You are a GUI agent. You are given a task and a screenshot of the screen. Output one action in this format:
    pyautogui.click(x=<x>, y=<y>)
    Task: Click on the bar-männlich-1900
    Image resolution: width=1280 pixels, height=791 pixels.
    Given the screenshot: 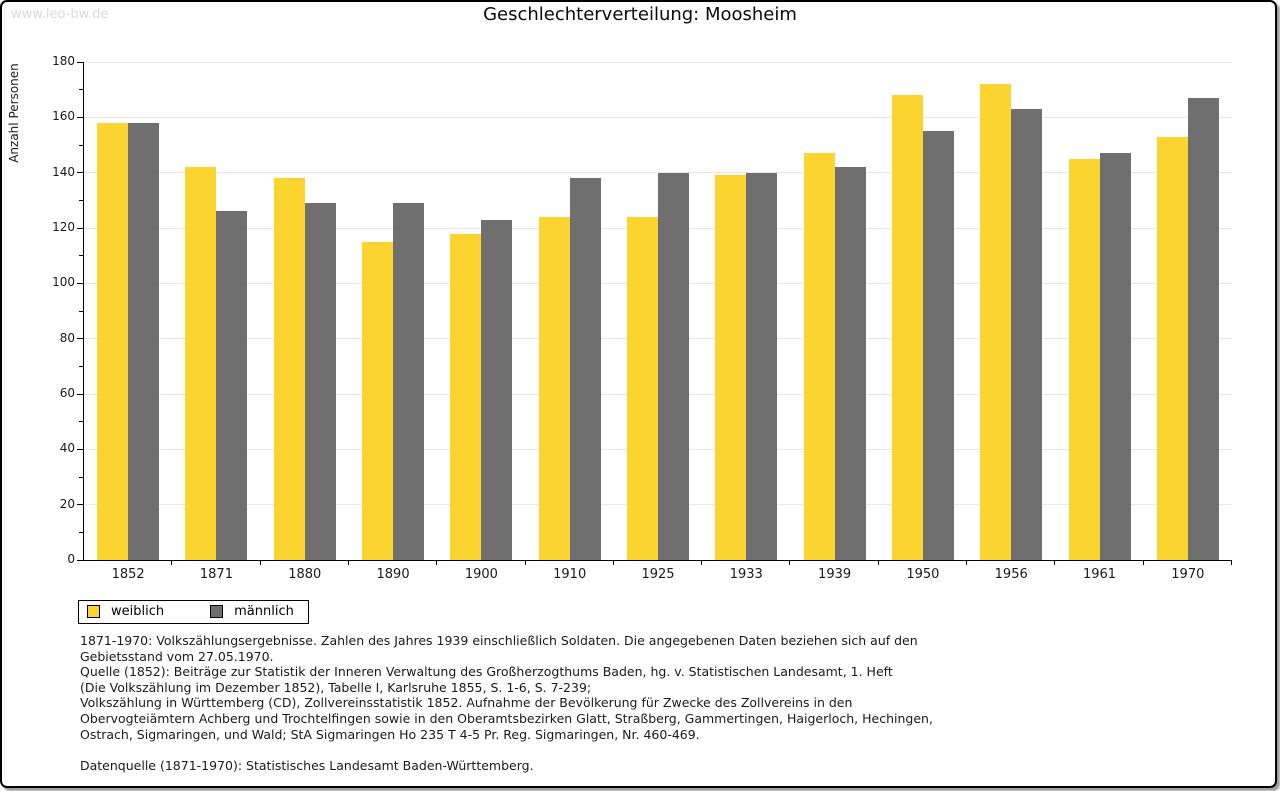 What is the action you would take?
    pyautogui.click(x=497, y=389)
    